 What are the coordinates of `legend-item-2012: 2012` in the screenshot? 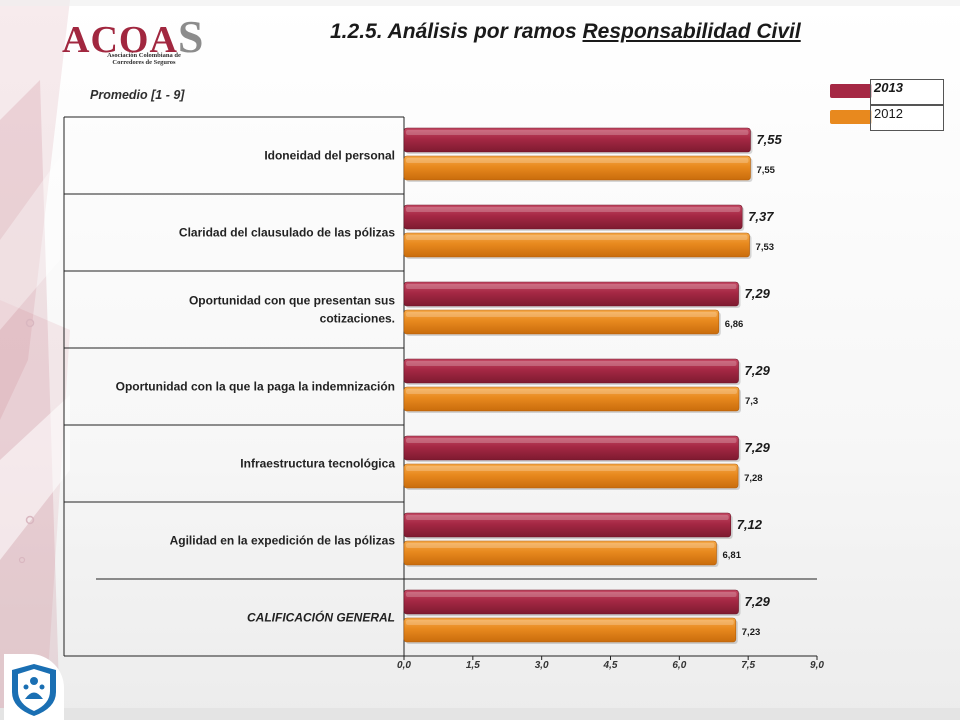 It's located at (887, 118).